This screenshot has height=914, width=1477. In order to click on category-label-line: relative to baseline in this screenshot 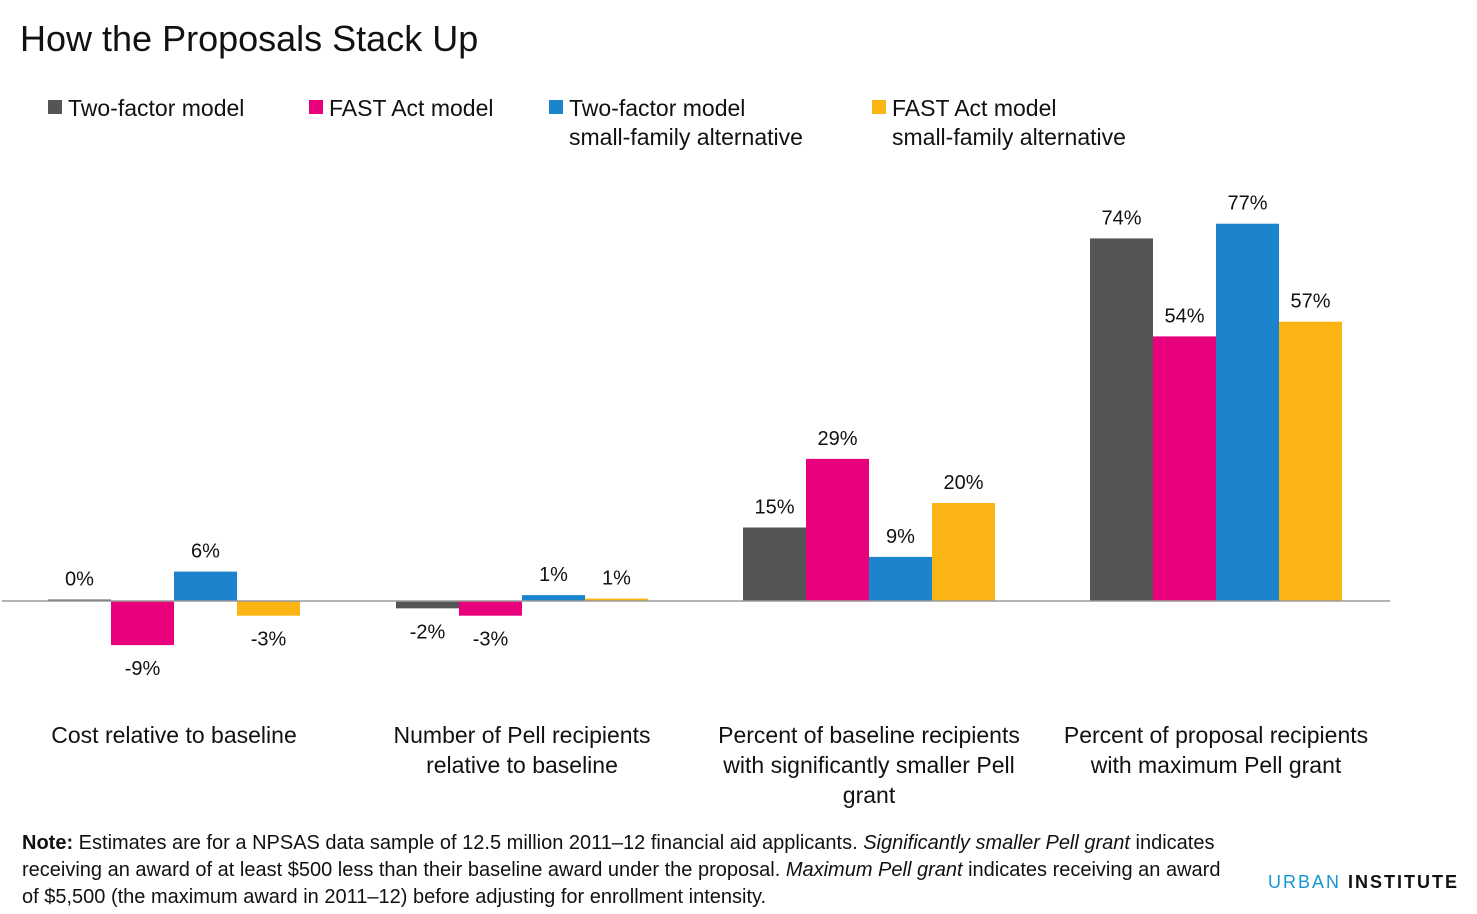, I will do `click(522, 765)`.